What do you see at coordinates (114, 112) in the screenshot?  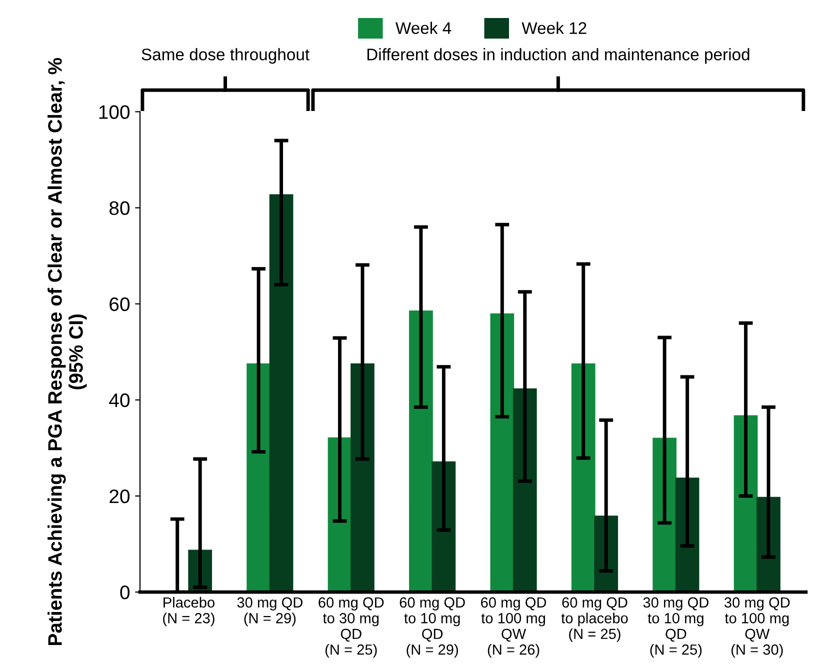 I see `y-tick-label: 100` at bounding box center [114, 112].